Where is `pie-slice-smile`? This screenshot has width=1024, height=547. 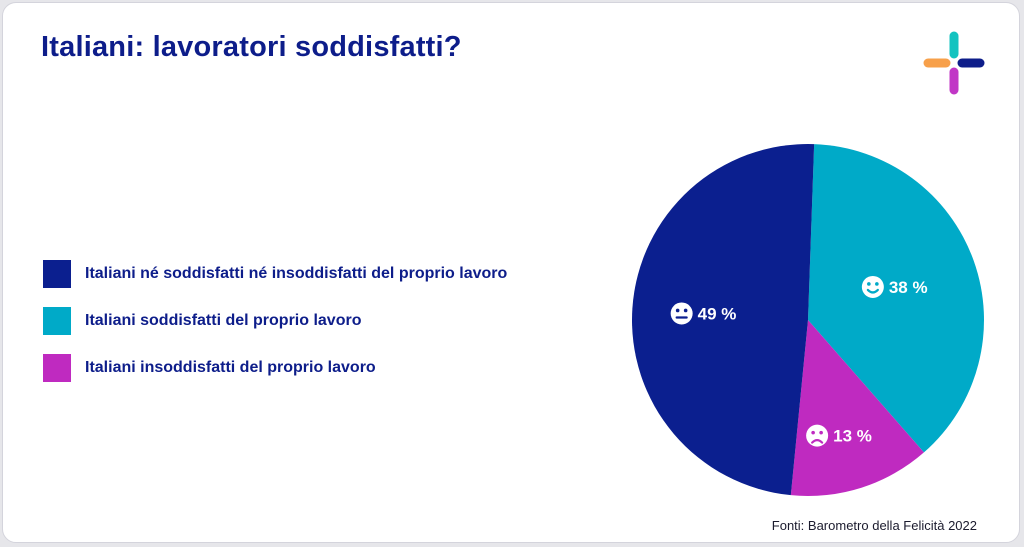 pie-slice-smile is located at coordinates (896, 298).